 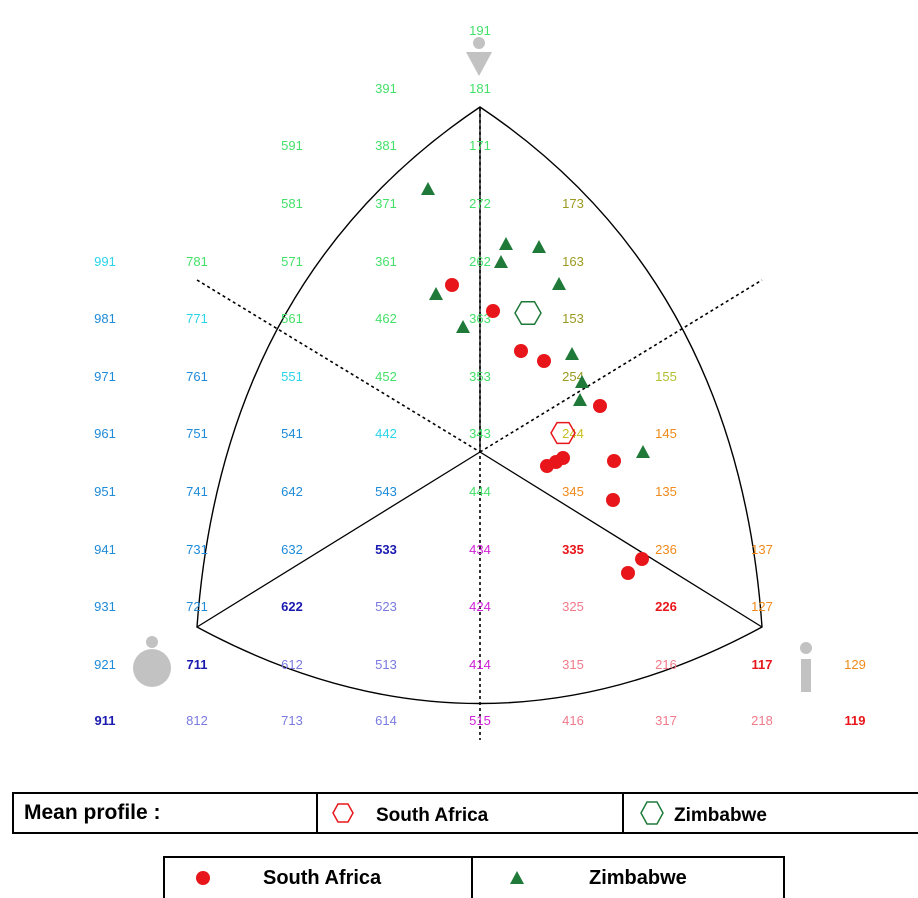 What do you see at coordinates (92, 812) in the screenshot?
I see `mean-profile-title: Mean profile :` at bounding box center [92, 812].